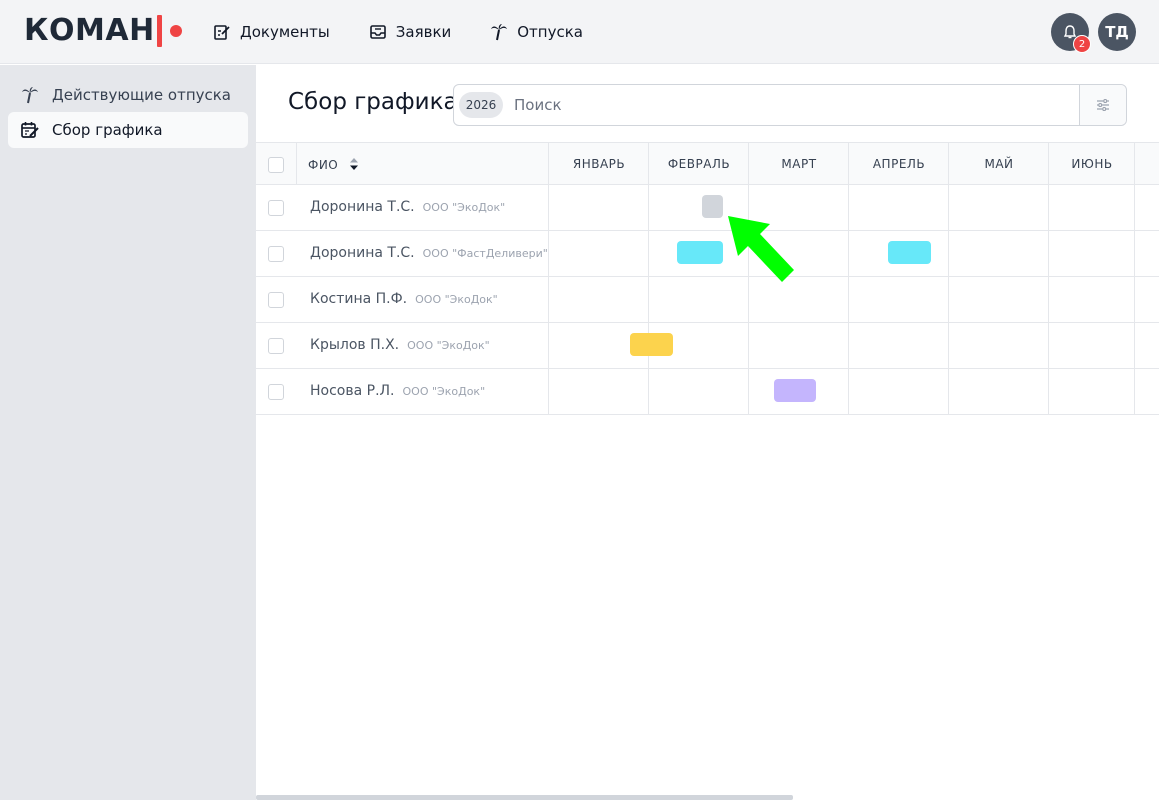 The image size is (1159, 800). Describe the element at coordinates (707, 300) in the screenshot. I see `table-row: Костина П.Ф. ООО "ЭкоДок"` at that location.